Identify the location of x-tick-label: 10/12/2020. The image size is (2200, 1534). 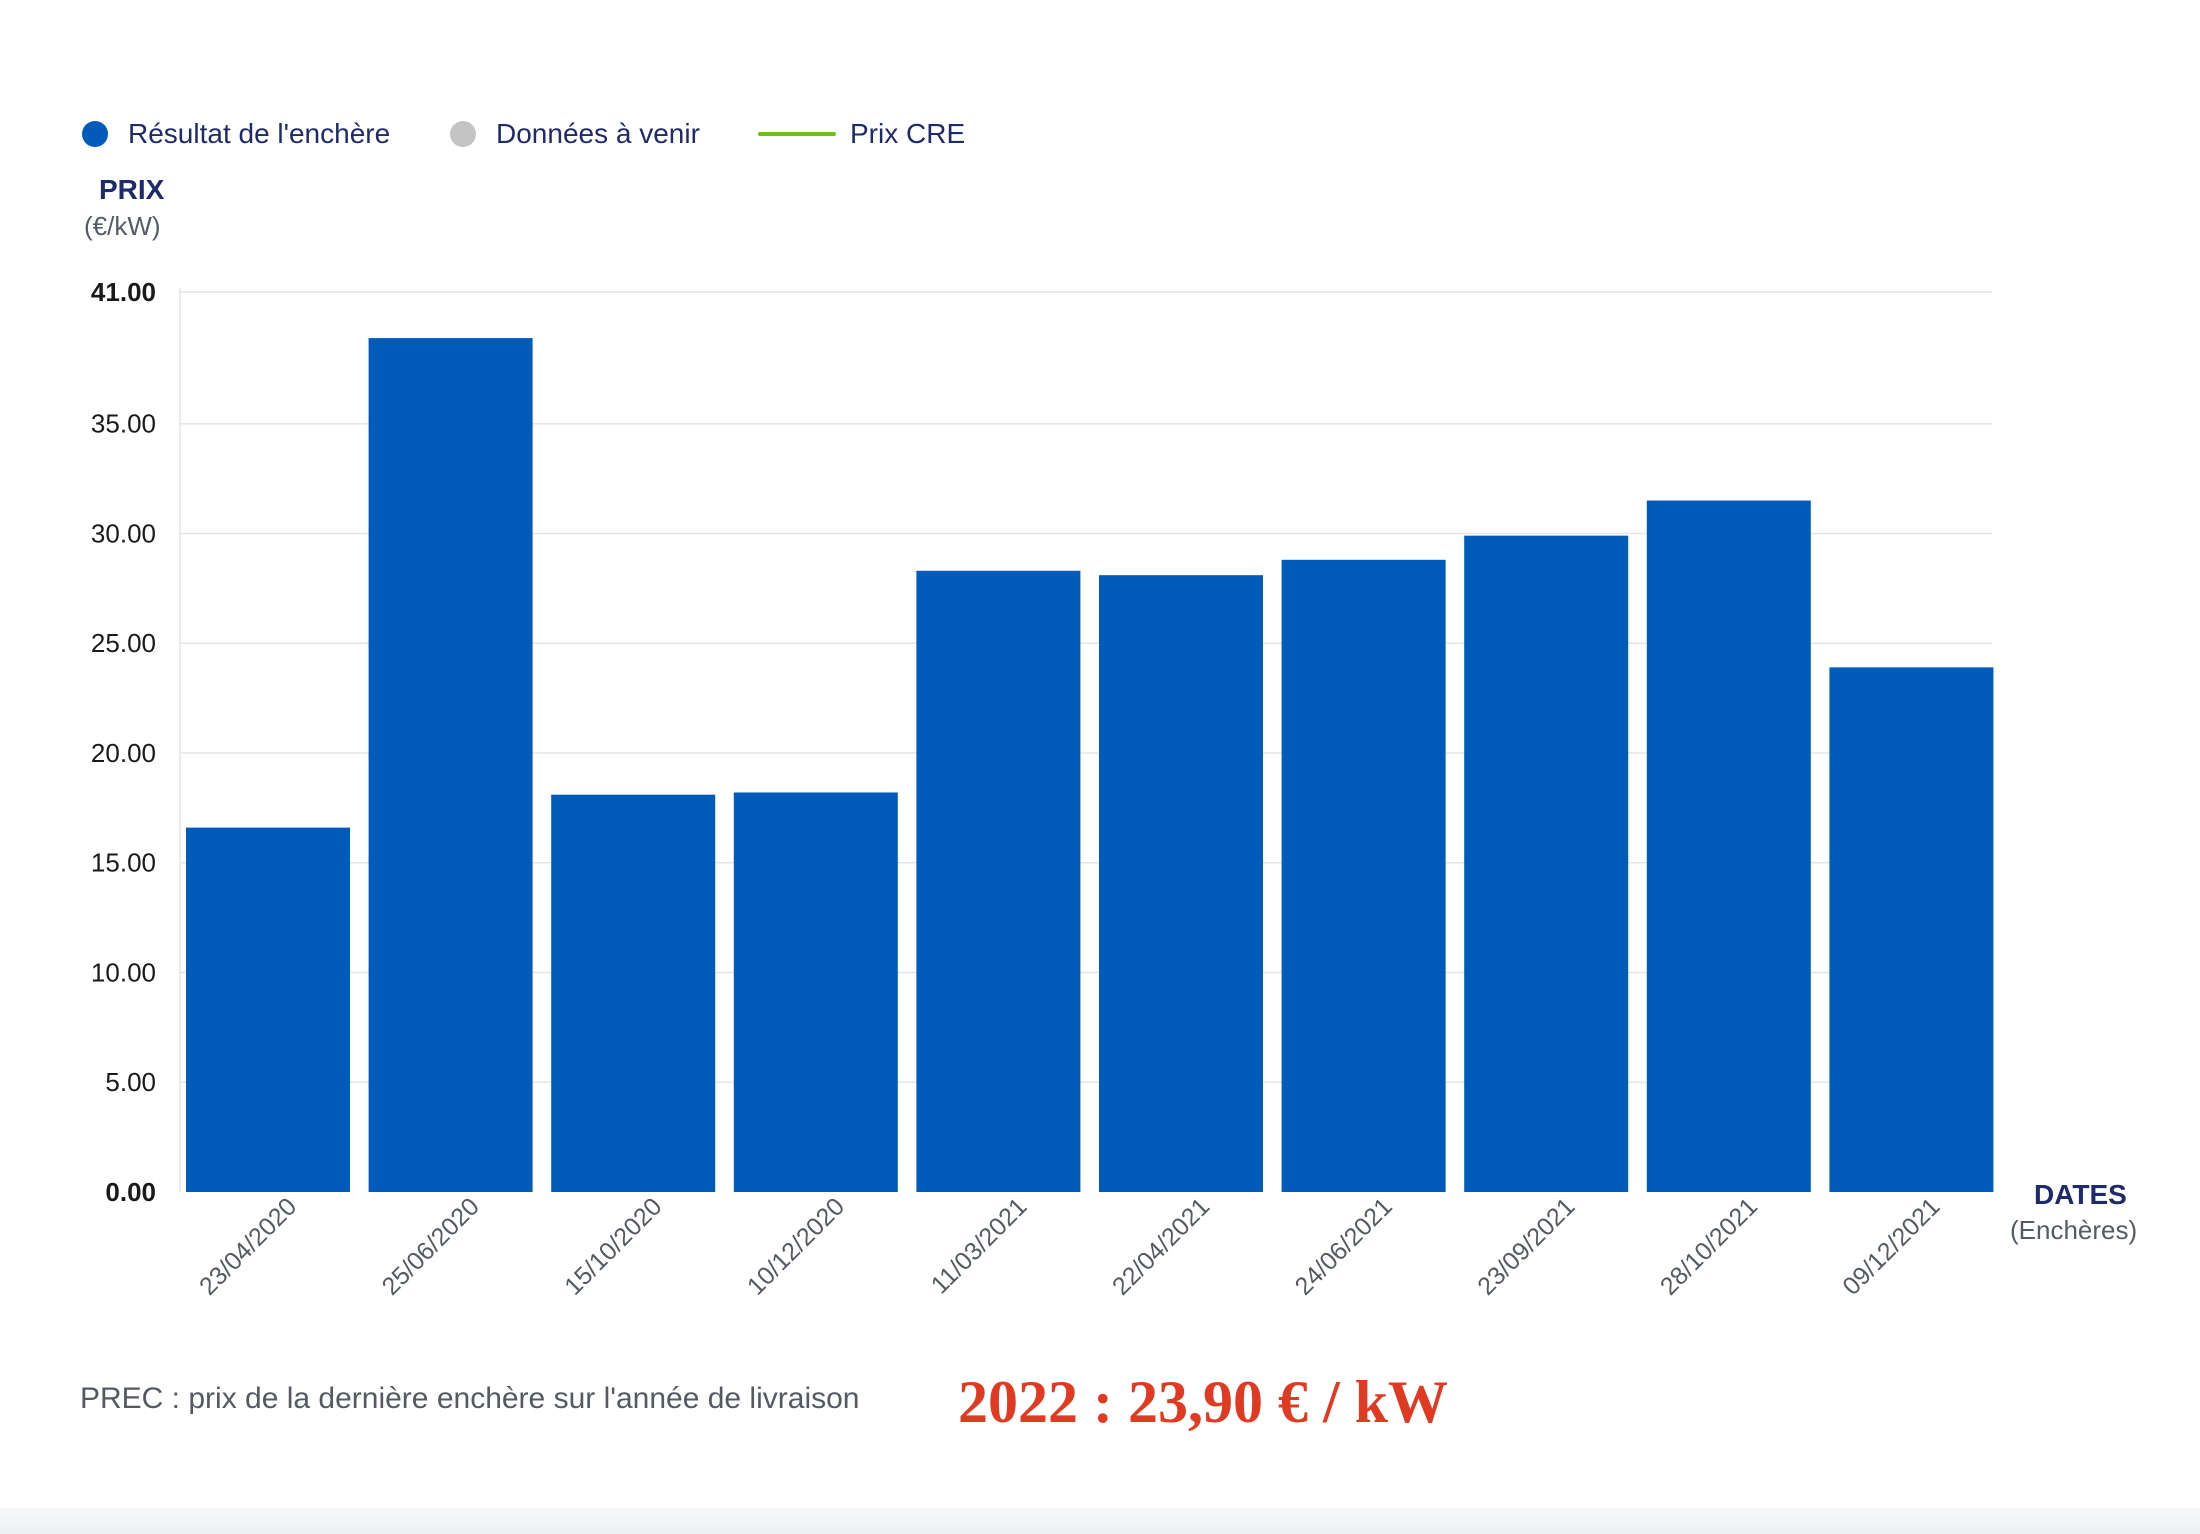
(796, 1246).